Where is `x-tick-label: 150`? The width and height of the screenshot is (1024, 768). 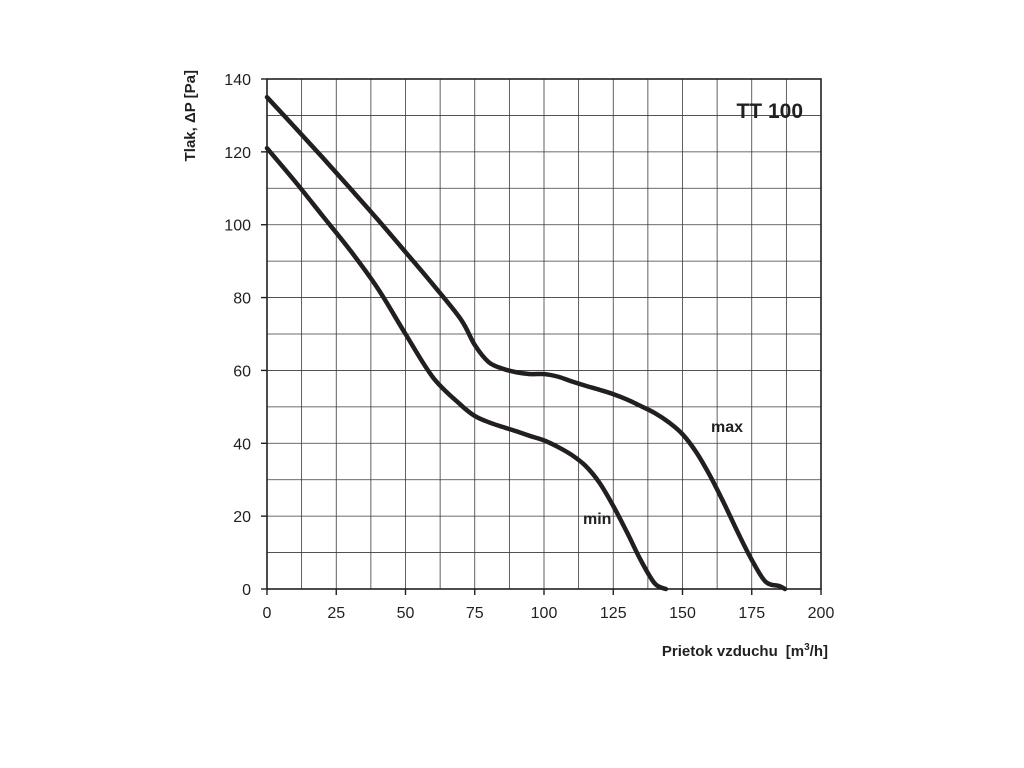
x-tick-label: 150 is located at coordinates (682, 613).